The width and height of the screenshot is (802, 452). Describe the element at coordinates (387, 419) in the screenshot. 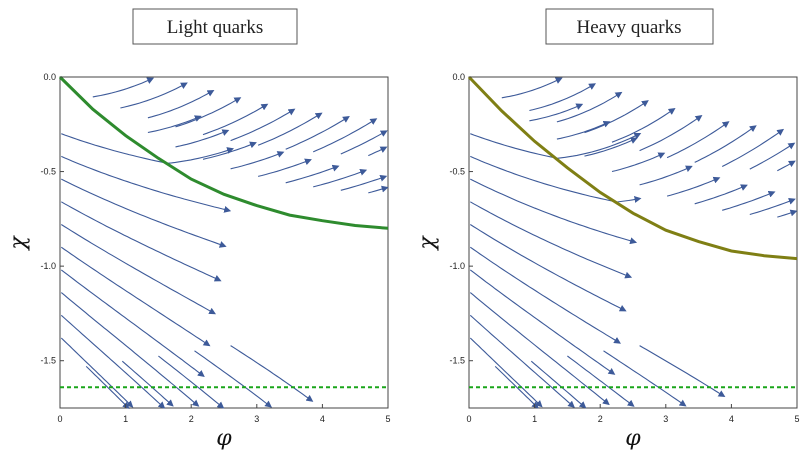

I see `x-tick-label: 5` at that location.